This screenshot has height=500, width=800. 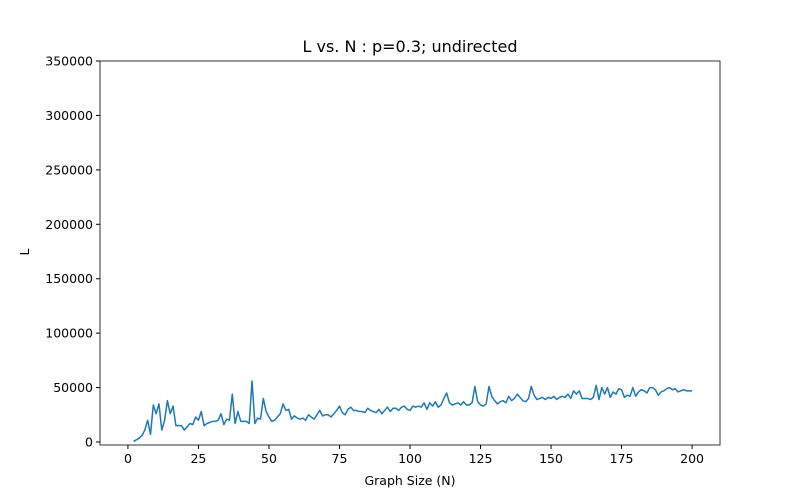 What do you see at coordinates (69, 61) in the screenshot?
I see `y-tick-label: 350000` at bounding box center [69, 61].